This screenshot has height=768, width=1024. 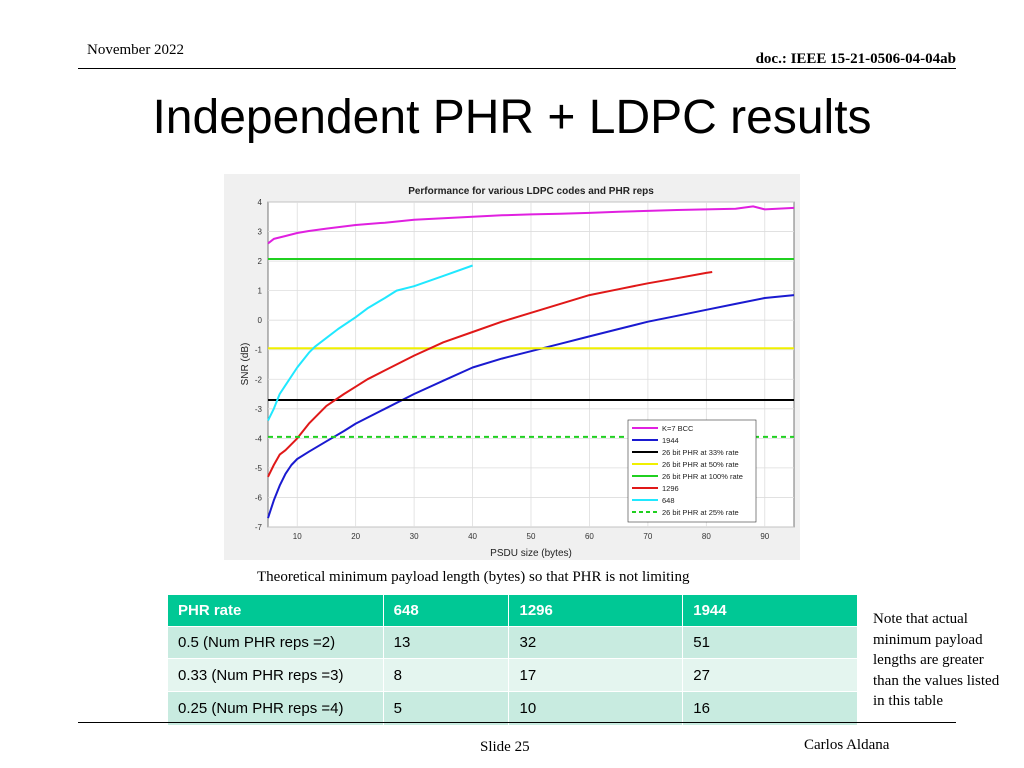 I want to click on legend-box, so click(x=692, y=471).